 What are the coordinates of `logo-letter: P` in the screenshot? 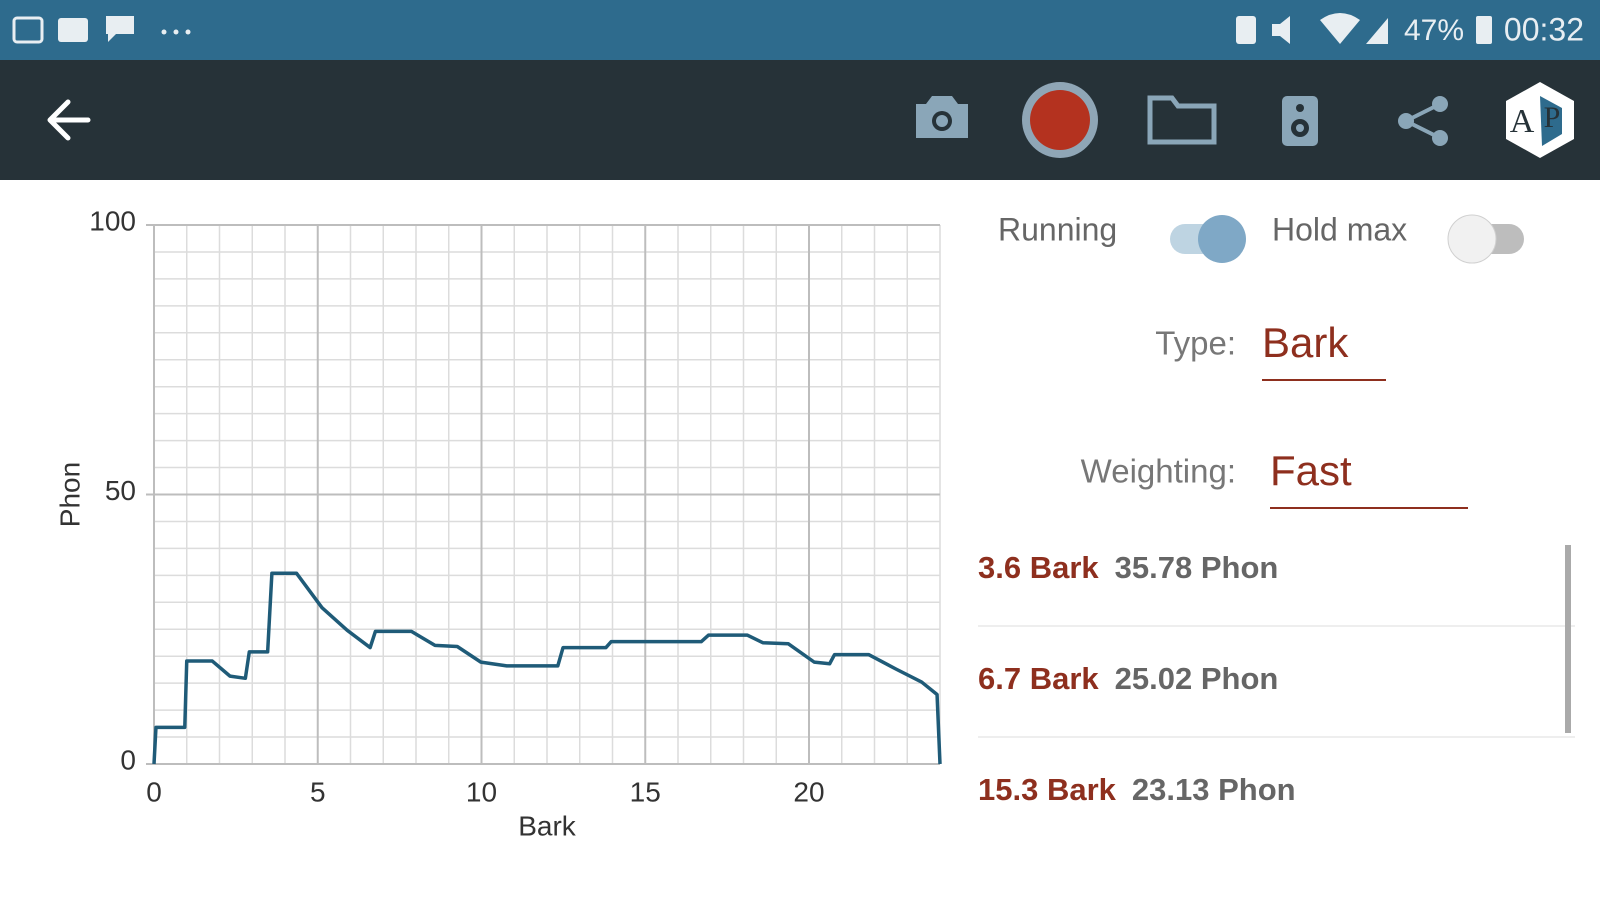 It's located at (1552, 117).